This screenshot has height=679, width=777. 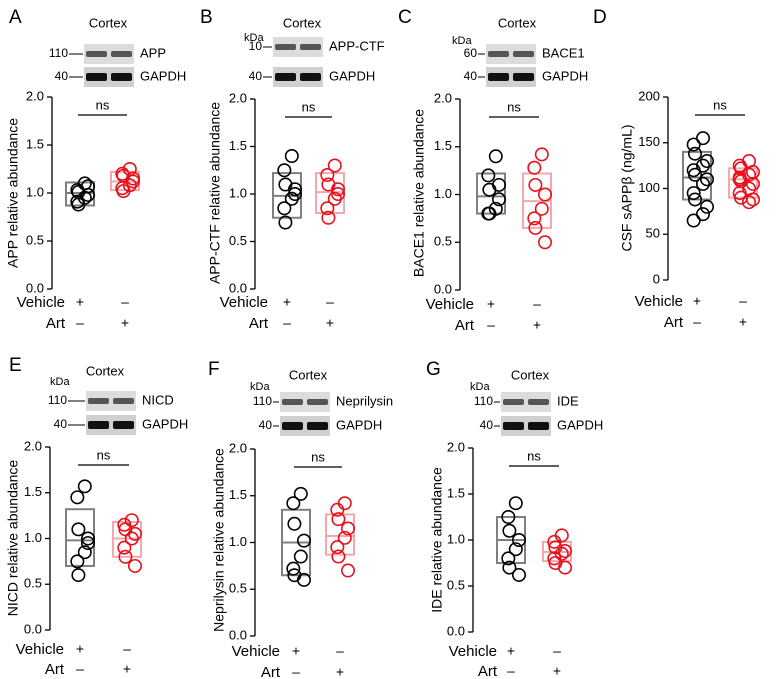 I want to click on y-tick-label: 200, so click(x=649, y=95).